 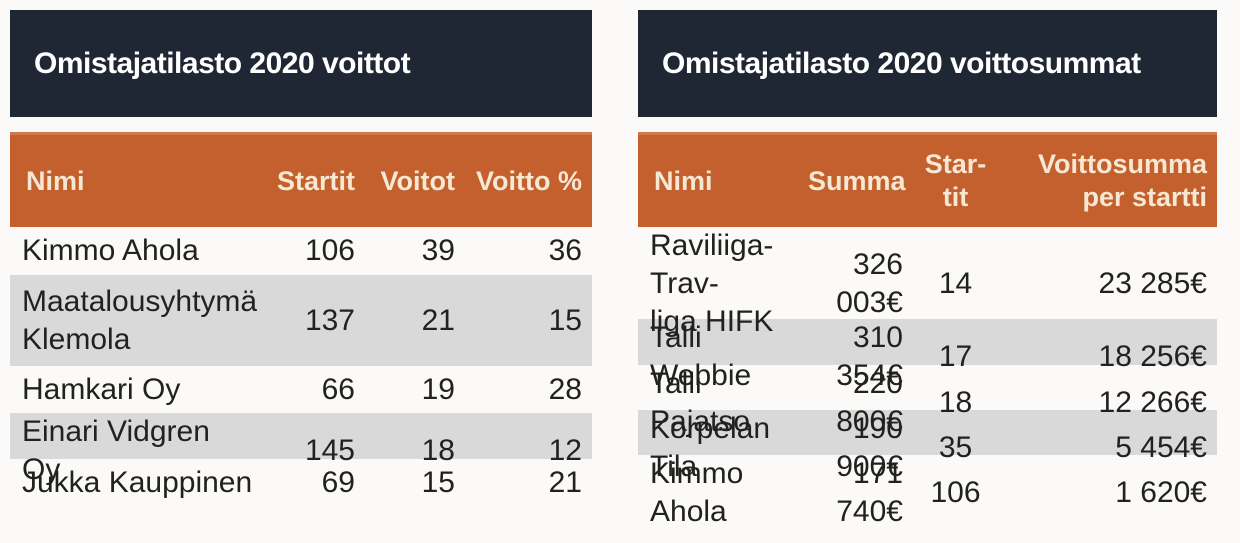 I want to click on column-header-voitot: Voitot, so click(x=417, y=180).